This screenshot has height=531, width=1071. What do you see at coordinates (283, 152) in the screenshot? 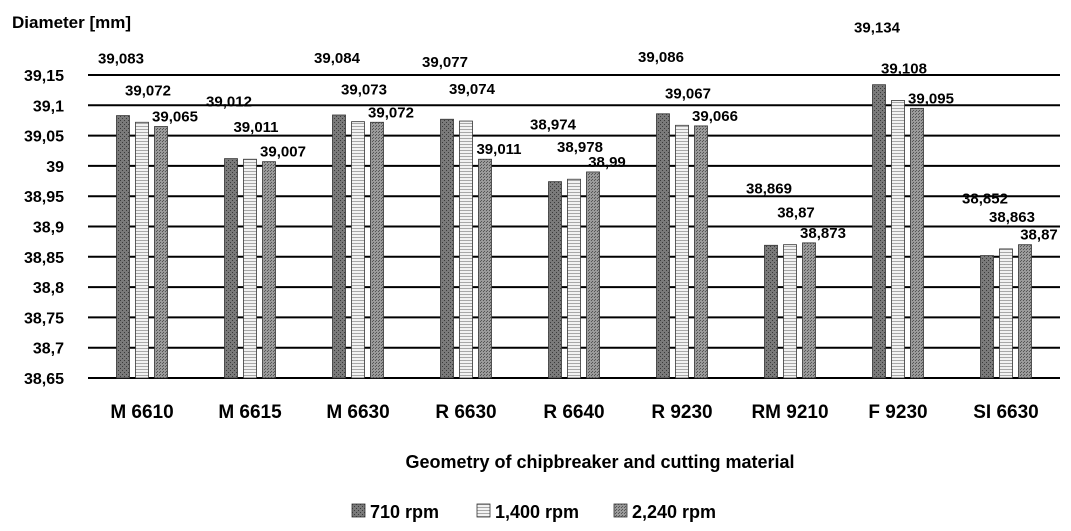
I see `data-label: 39,007` at bounding box center [283, 152].